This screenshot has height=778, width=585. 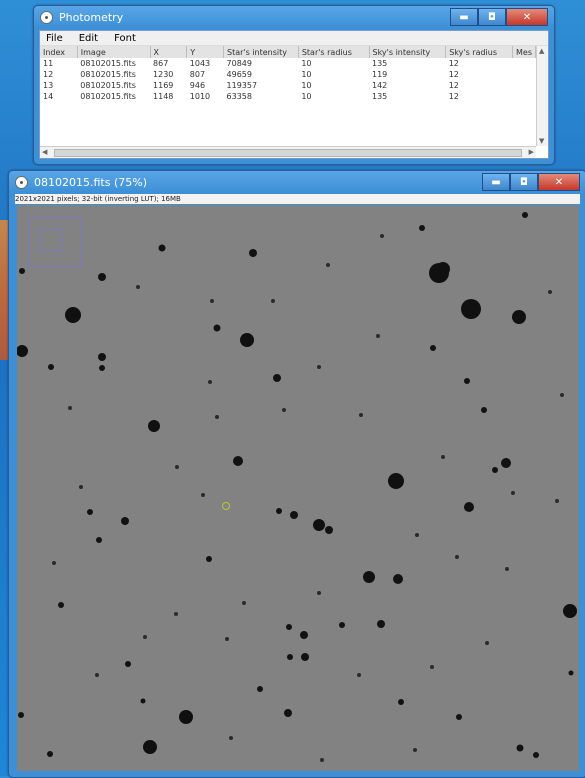 What do you see at coordinates (479, 52) in the screenshot?
I see `column-header-sky-radius: Sky's radius` at bounding box center [479, 52].